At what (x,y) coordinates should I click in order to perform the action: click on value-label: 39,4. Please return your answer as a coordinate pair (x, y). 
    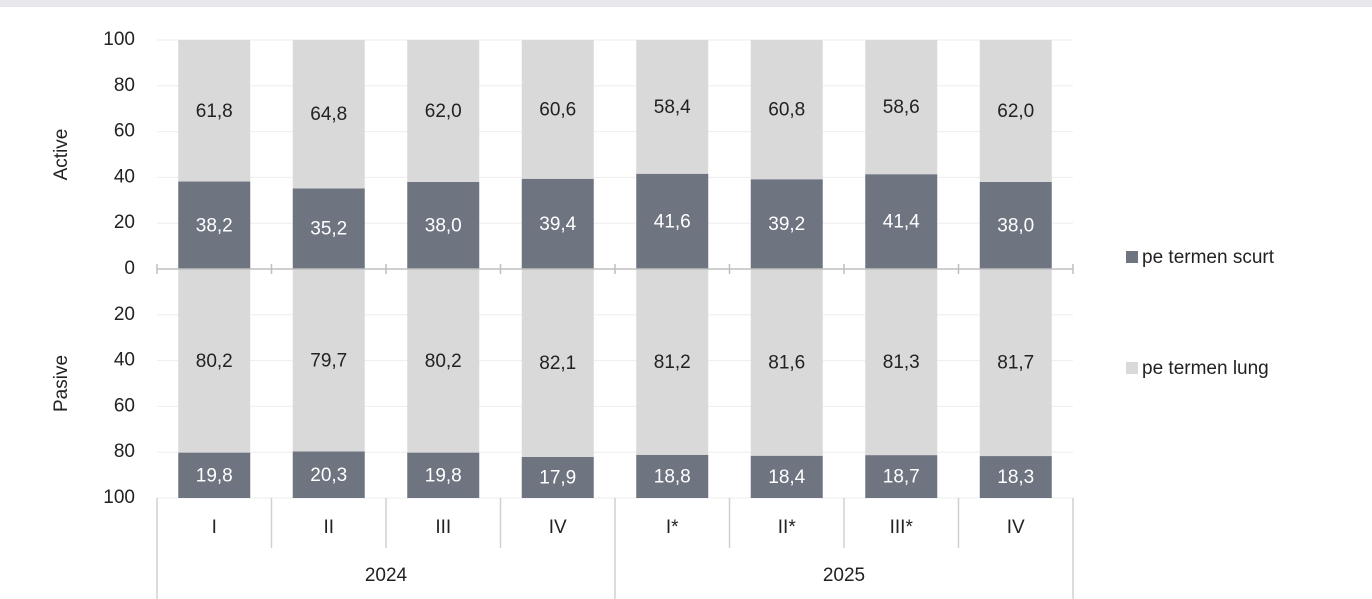
    Looking at the image, I should click on (557, 224).